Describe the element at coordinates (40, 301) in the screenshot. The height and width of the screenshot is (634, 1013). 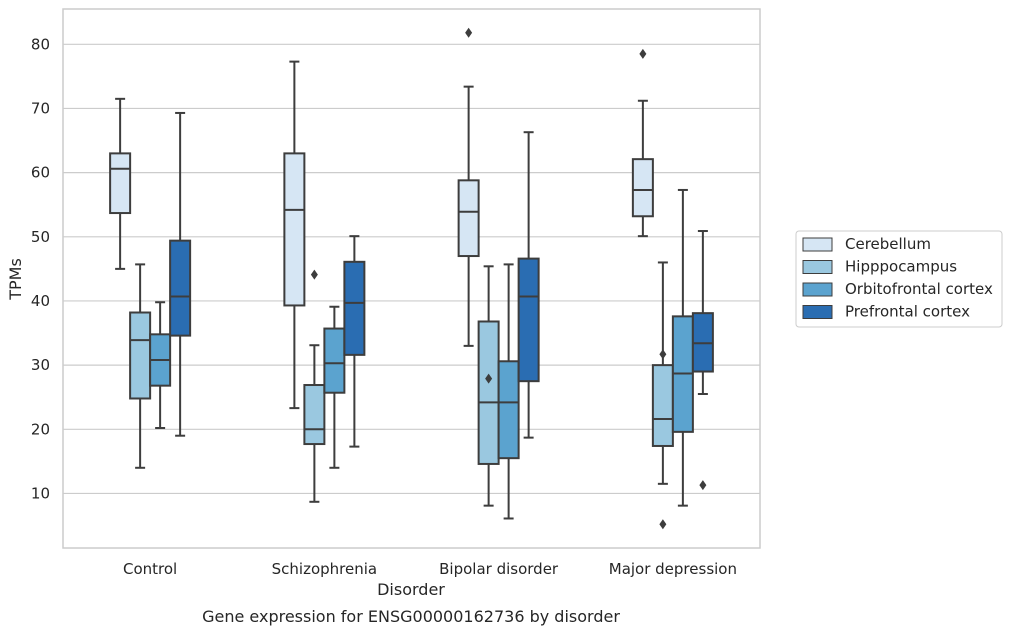
I see `y-tick-label: 40` at that location.